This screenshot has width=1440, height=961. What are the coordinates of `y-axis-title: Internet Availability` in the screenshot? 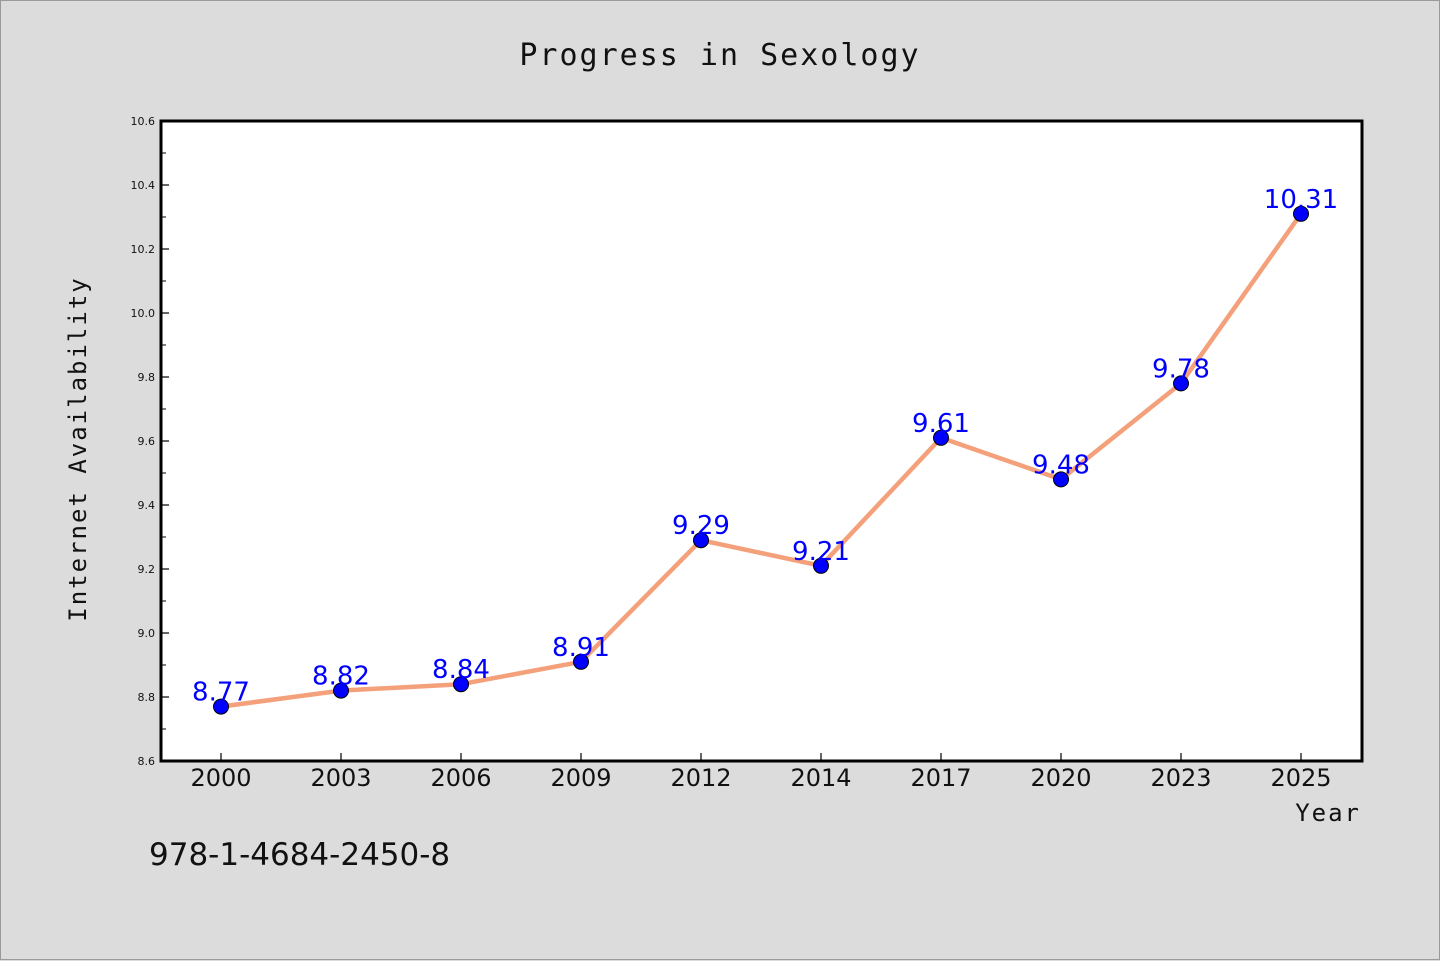 It's located at (78, 448).